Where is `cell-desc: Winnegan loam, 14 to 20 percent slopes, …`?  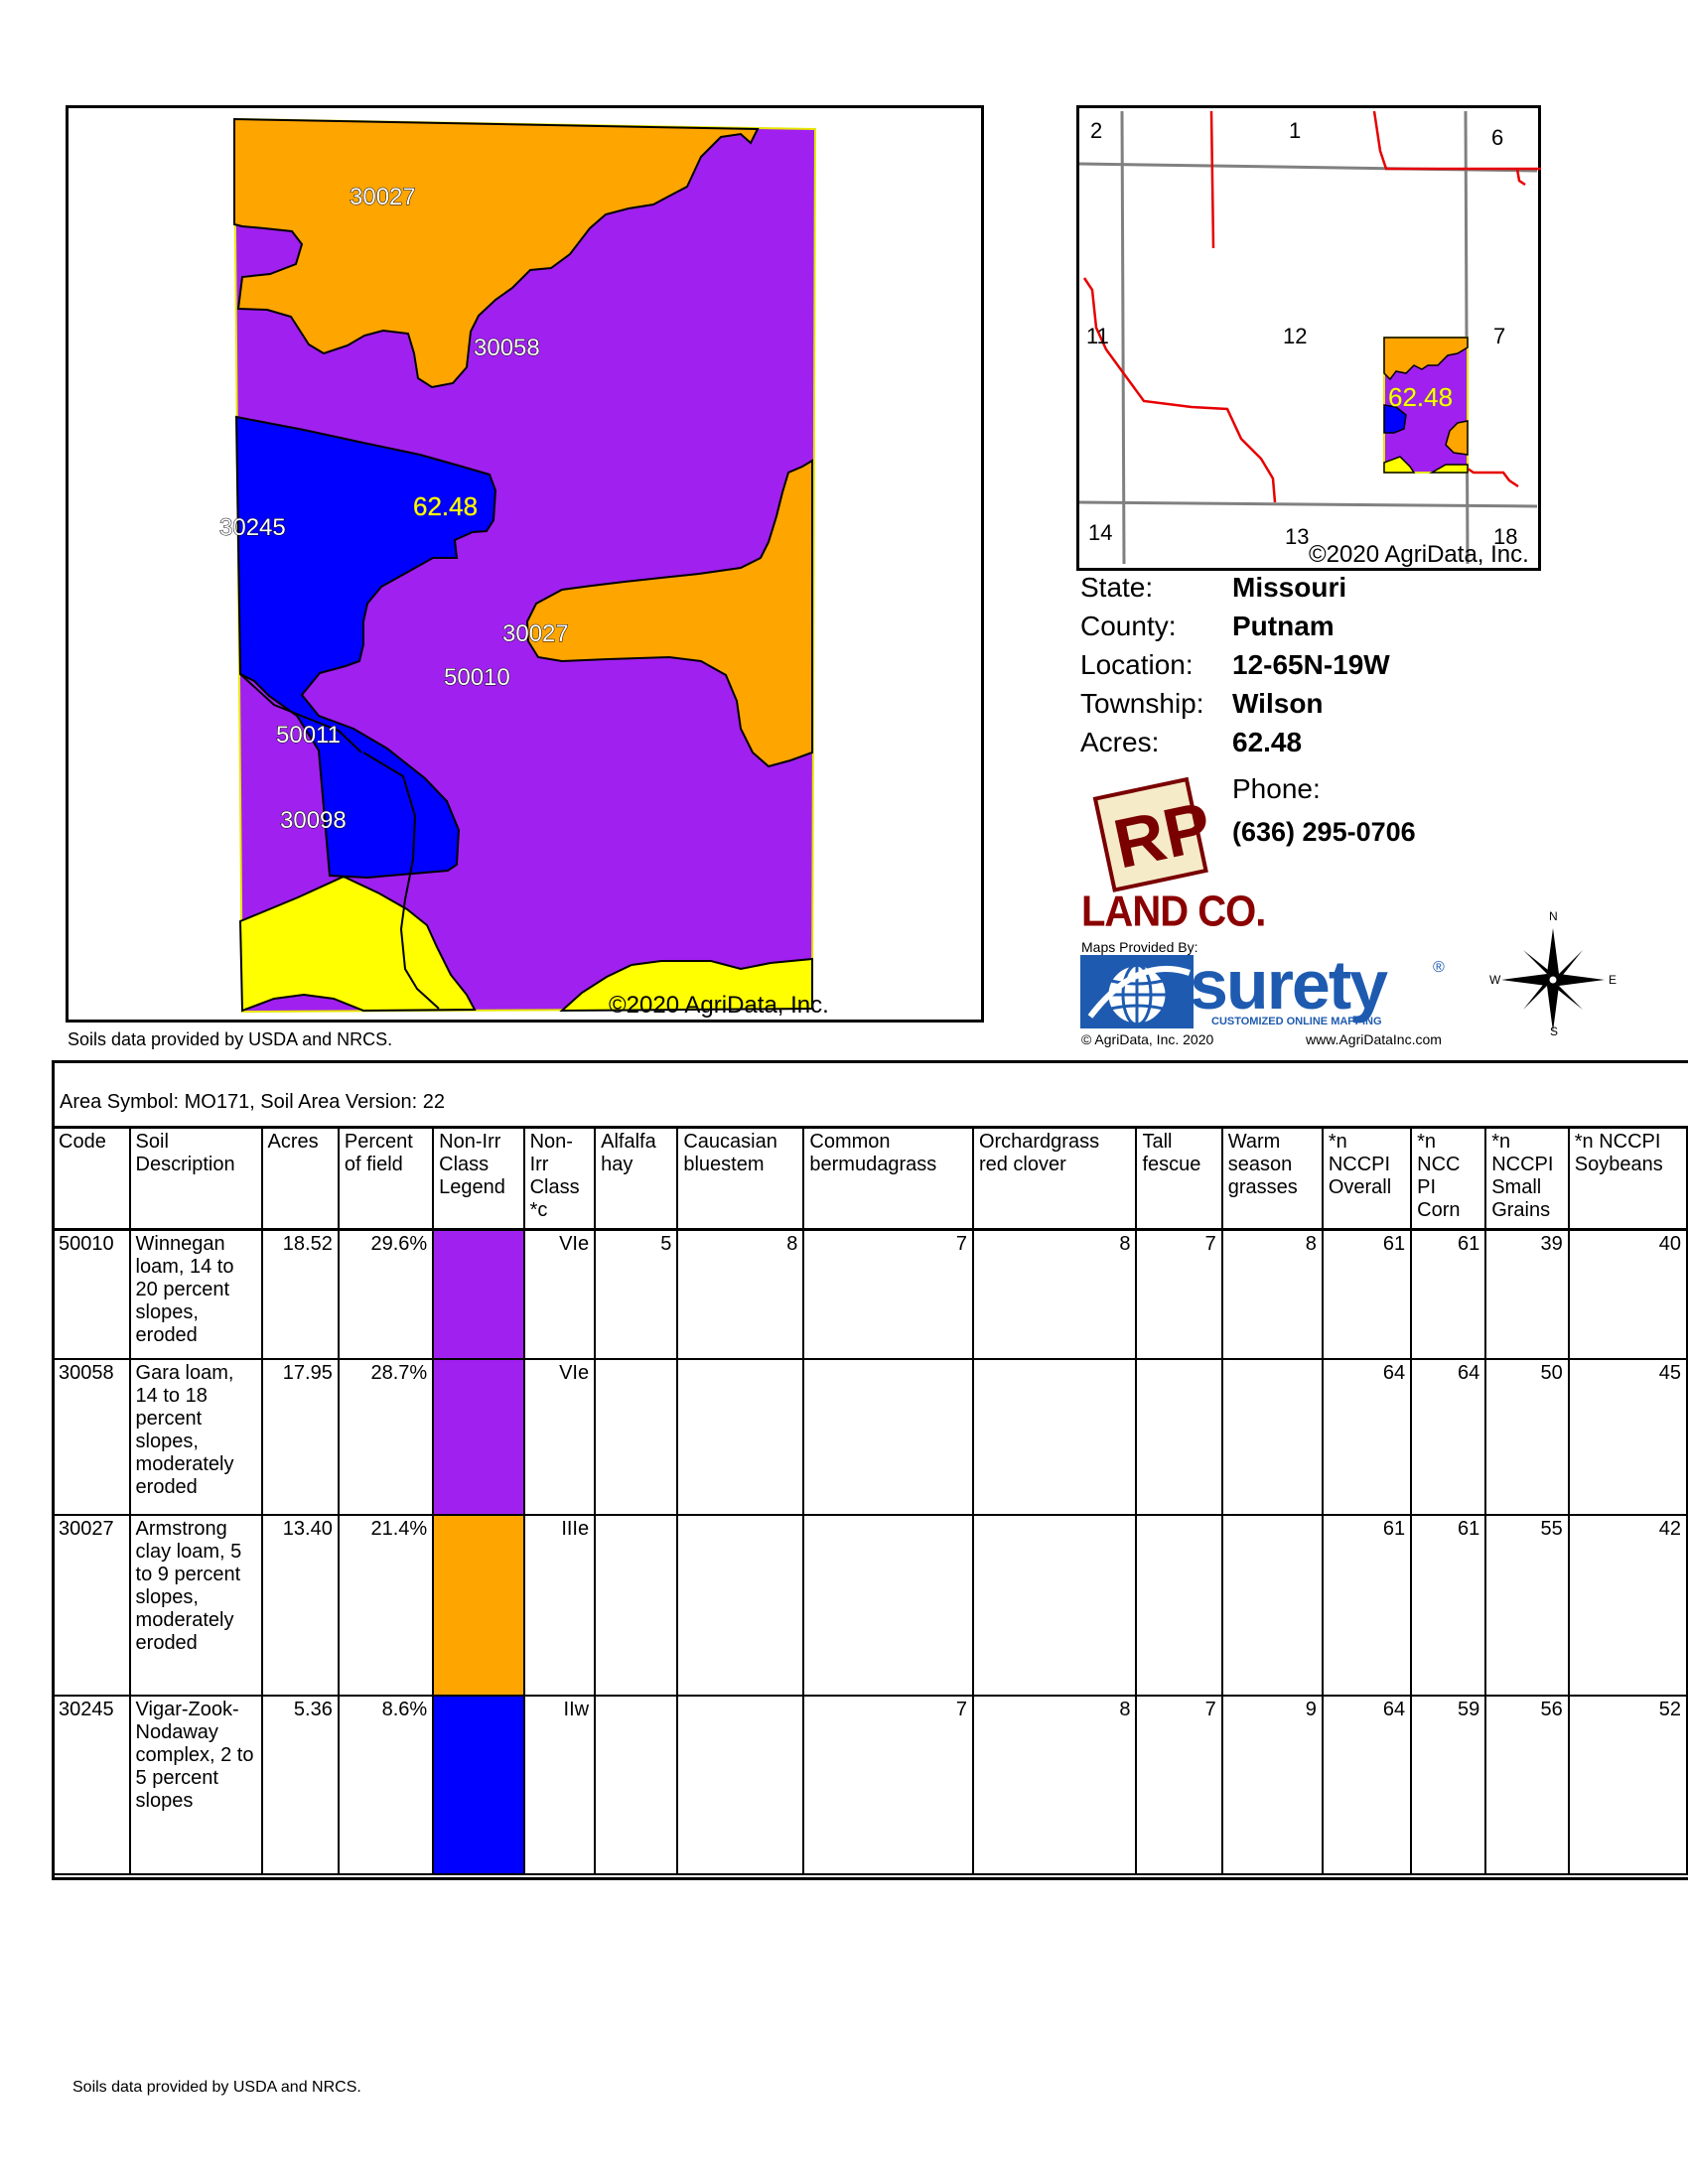 cell-desc: Winnegan loam, 14 to 20 percent slopes, … is located at coordinates (195, 1294).